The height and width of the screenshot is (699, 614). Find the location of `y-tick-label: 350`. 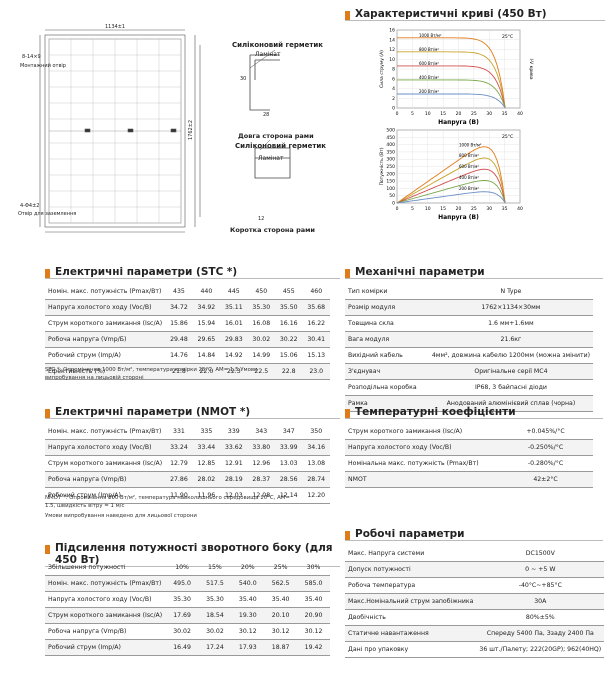

y-tick-label: 350 is located at coordinates (390, 152).